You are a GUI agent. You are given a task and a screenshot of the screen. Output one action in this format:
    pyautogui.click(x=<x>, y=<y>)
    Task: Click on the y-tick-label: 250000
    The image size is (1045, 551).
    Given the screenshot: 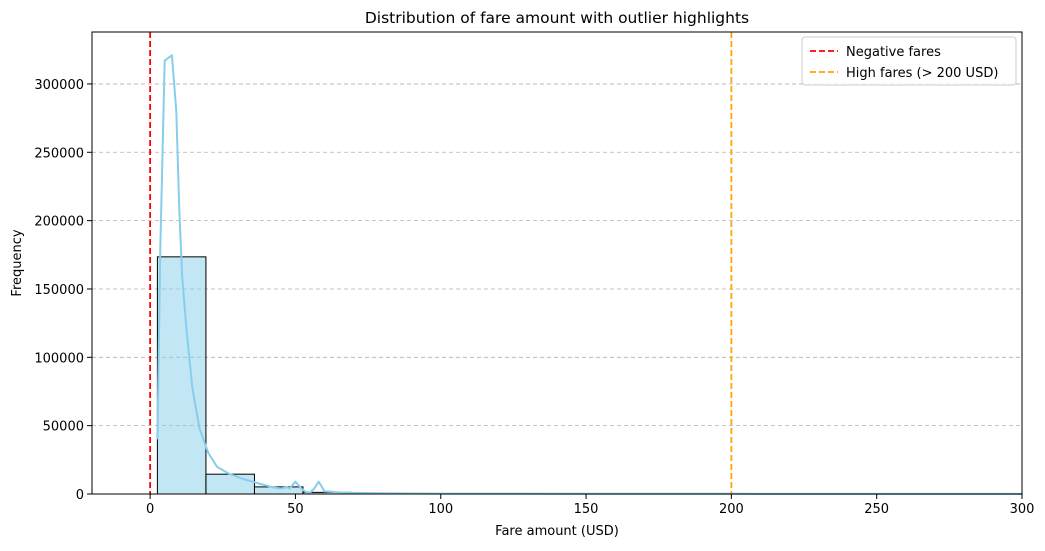 What is the action you would take?
    pyautogui.click(x=59, y=153)
    